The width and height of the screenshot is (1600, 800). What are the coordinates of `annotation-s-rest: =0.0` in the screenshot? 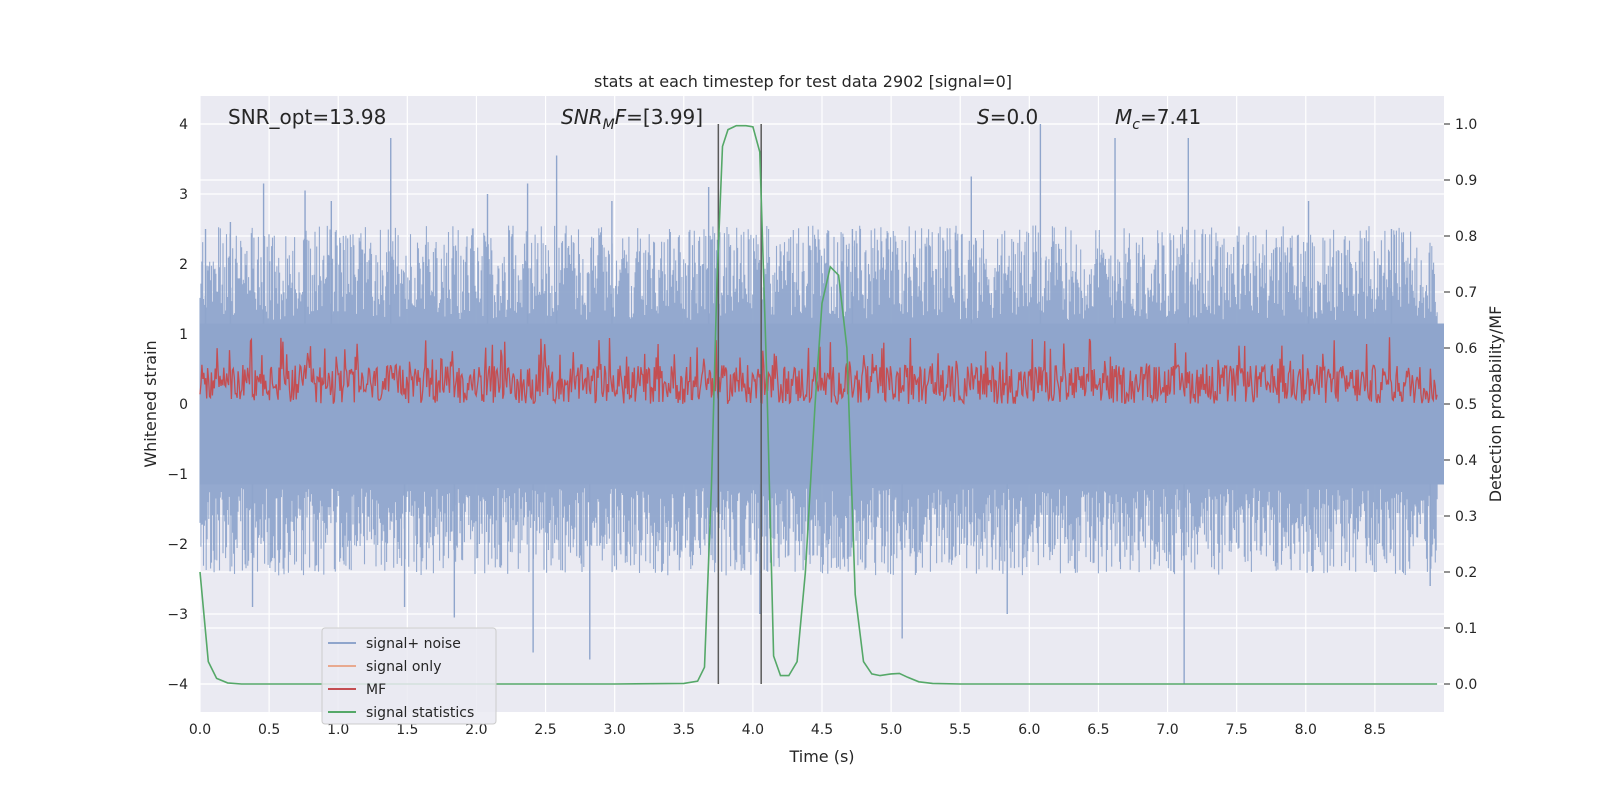 It's located at (1014, 117).